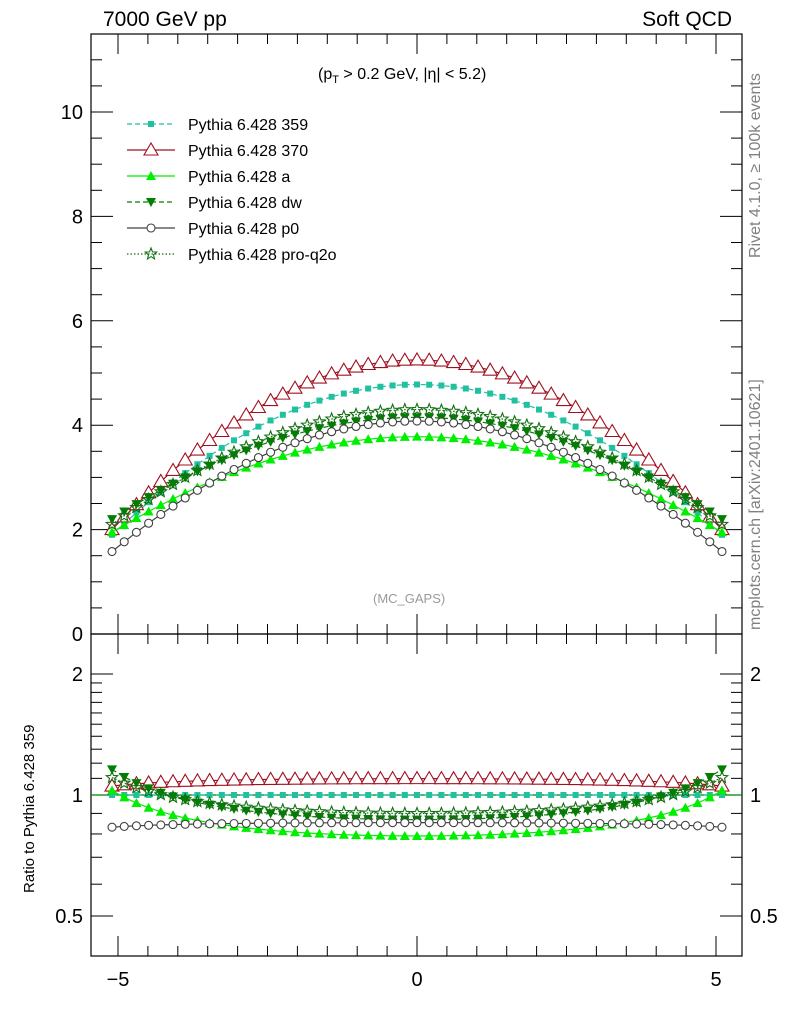  Describe the element at coordinates (77, 531) in the screenshot. I see `main-ytick-label: 2` at that location.